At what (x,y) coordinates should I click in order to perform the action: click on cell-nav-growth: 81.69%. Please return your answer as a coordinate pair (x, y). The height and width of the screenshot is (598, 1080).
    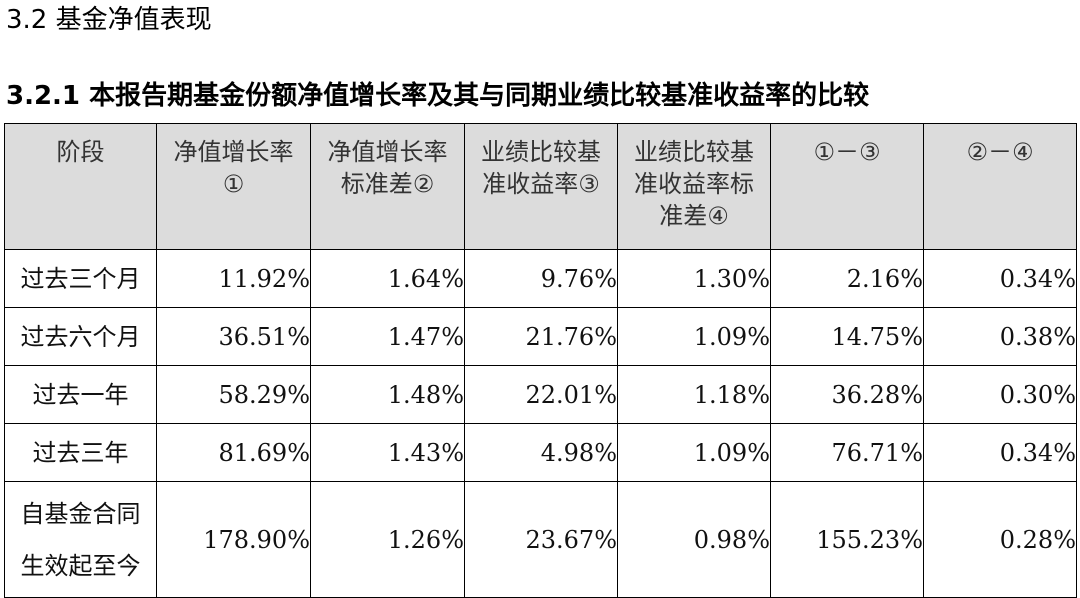
    Looking at the image, I should click on (233, 452).